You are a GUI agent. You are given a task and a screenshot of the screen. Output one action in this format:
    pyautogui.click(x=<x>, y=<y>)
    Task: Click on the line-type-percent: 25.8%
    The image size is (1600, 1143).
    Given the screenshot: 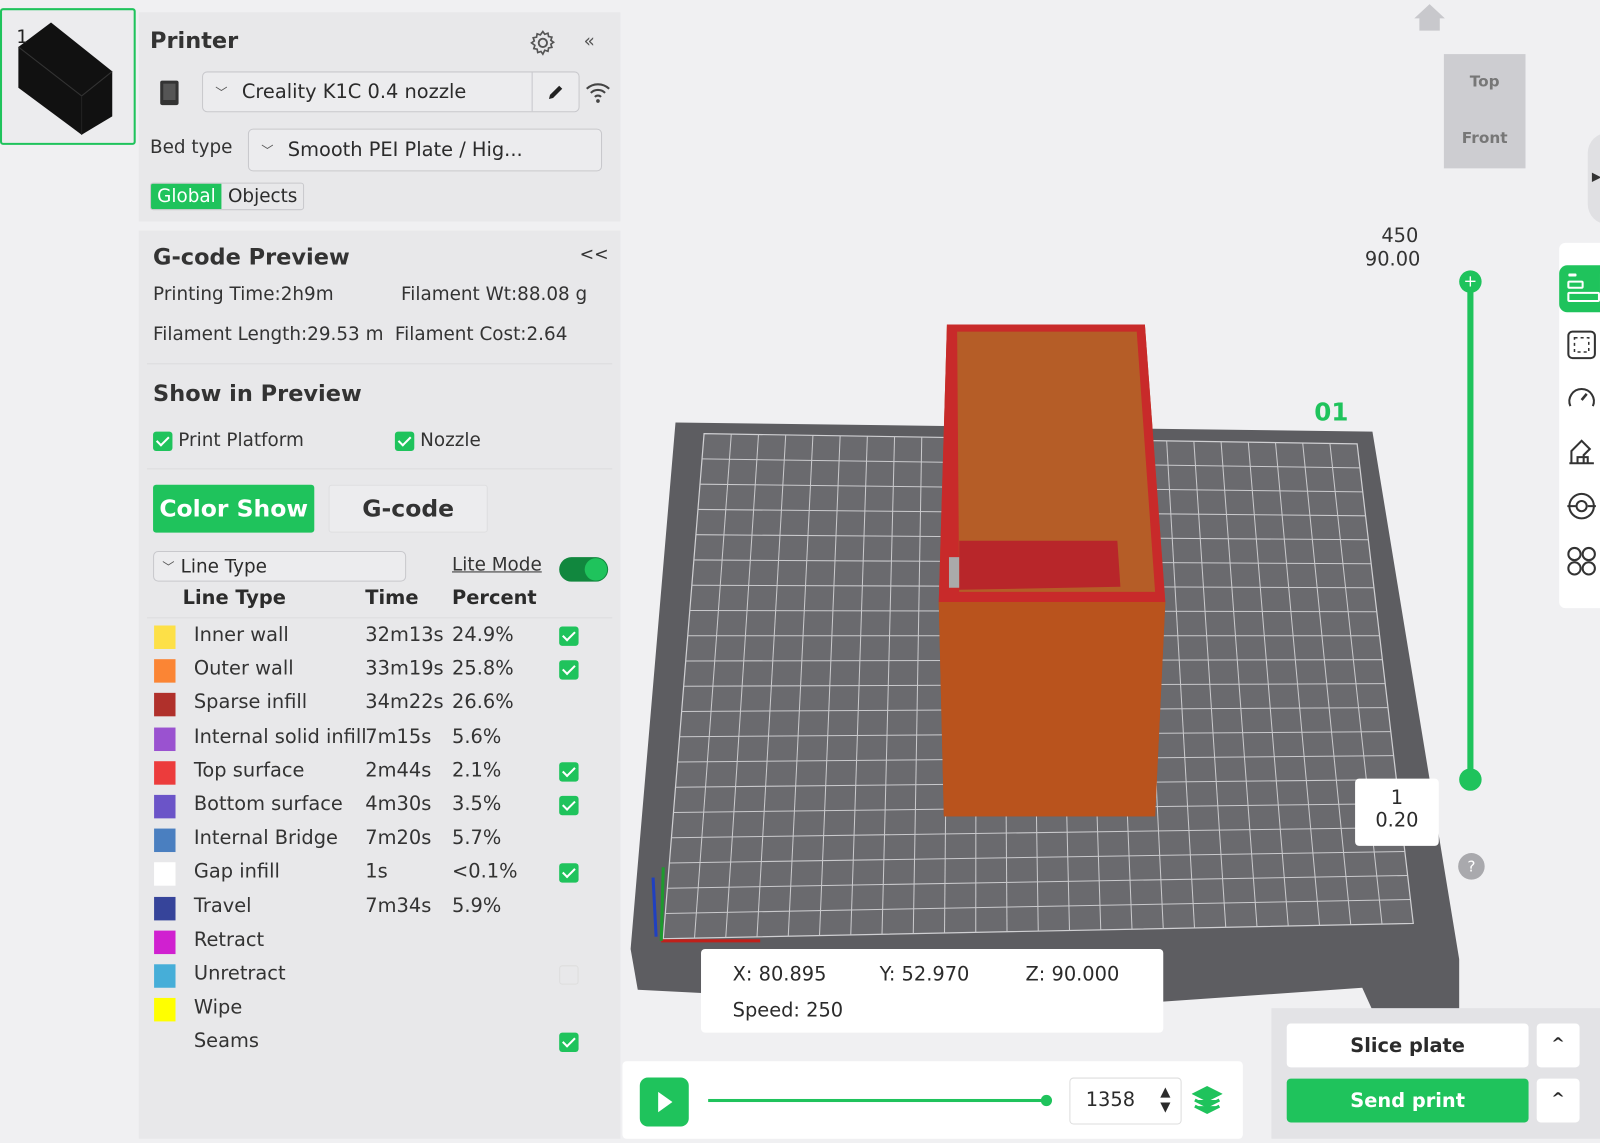 What is the action you would take?
    pyautogui.click(x=483, y=668)
    